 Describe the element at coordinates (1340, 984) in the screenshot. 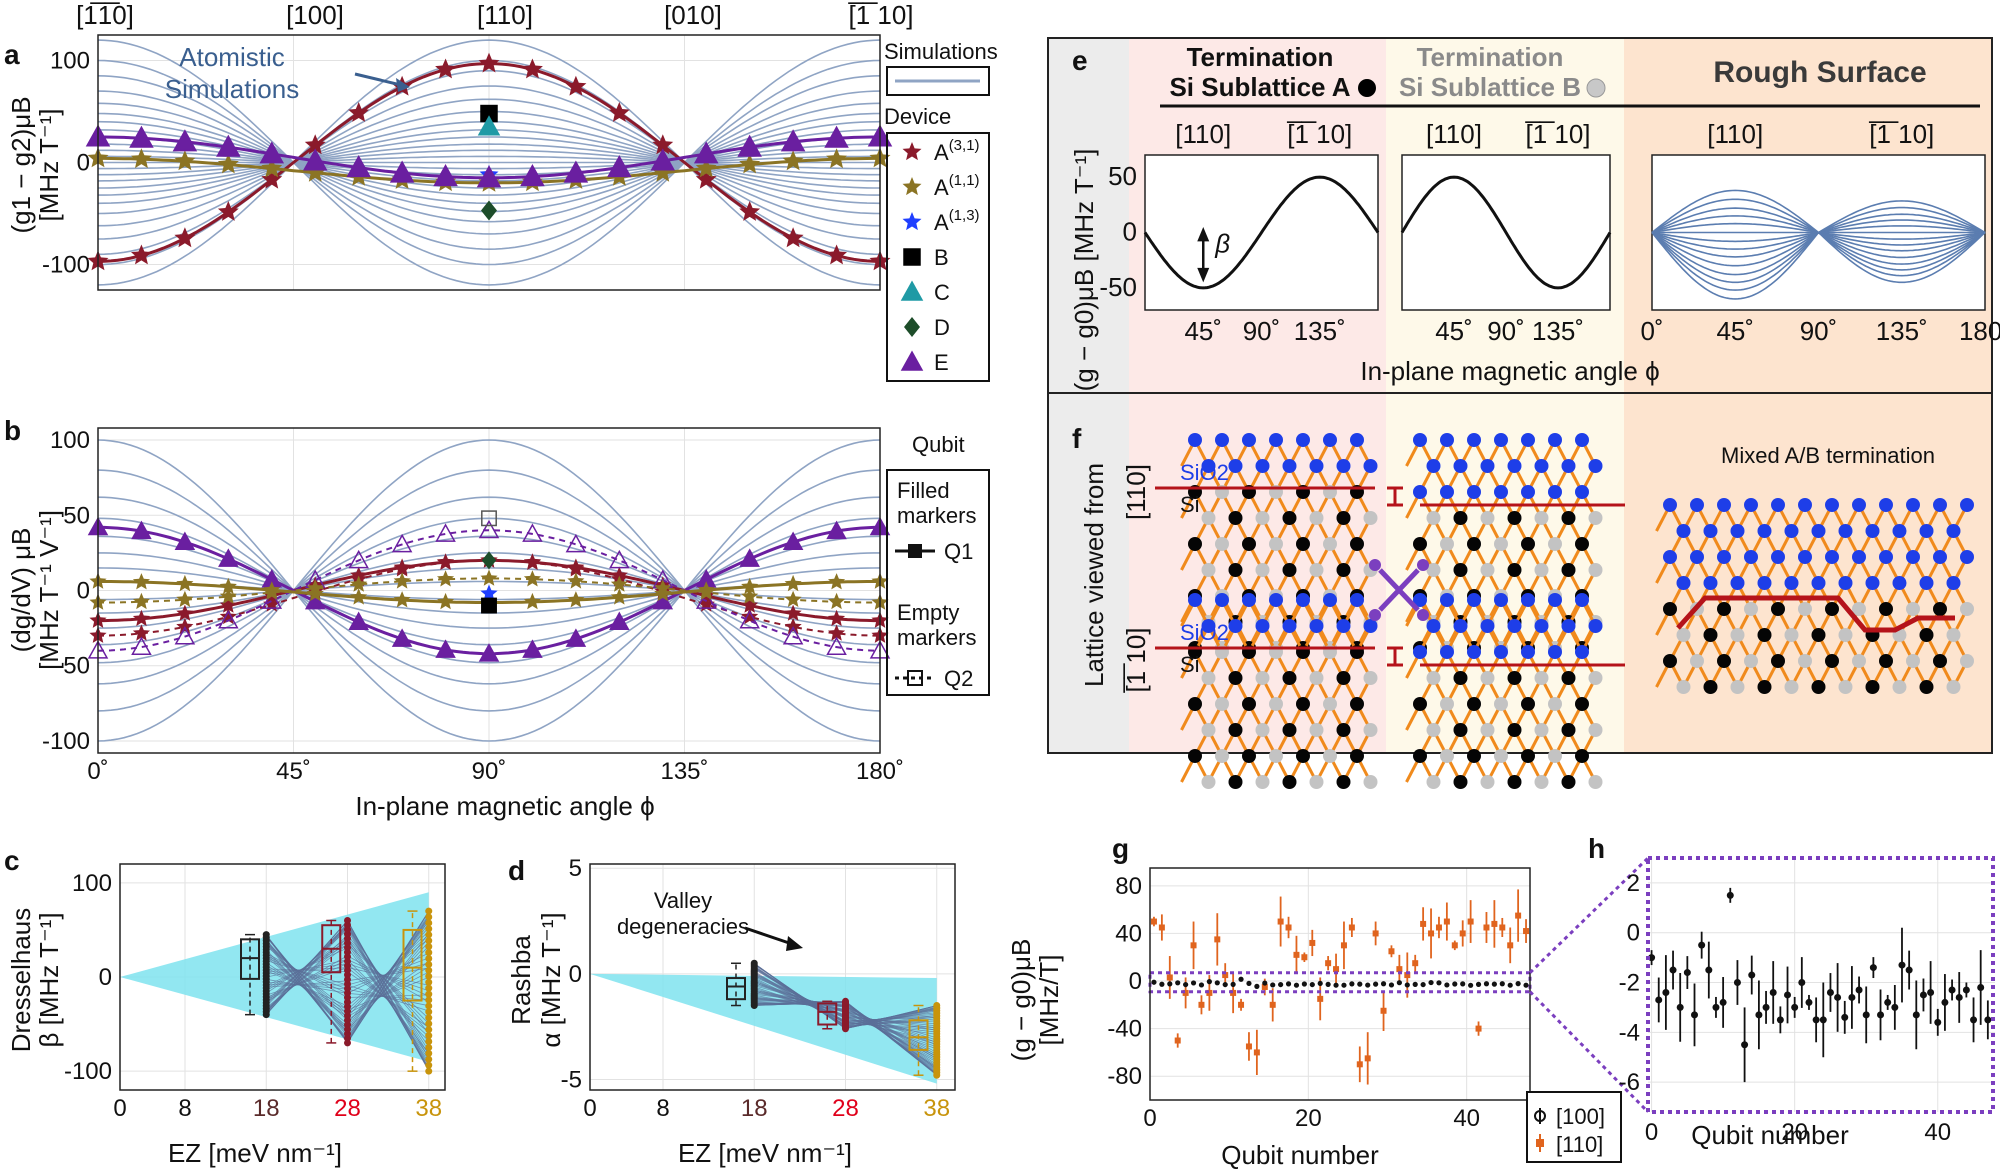

I see `plot-area` at that location.